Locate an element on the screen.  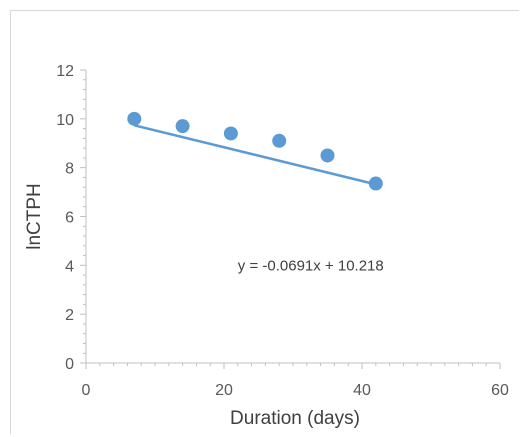
y-tick-label: 8 is located at coordinates (69, 169).